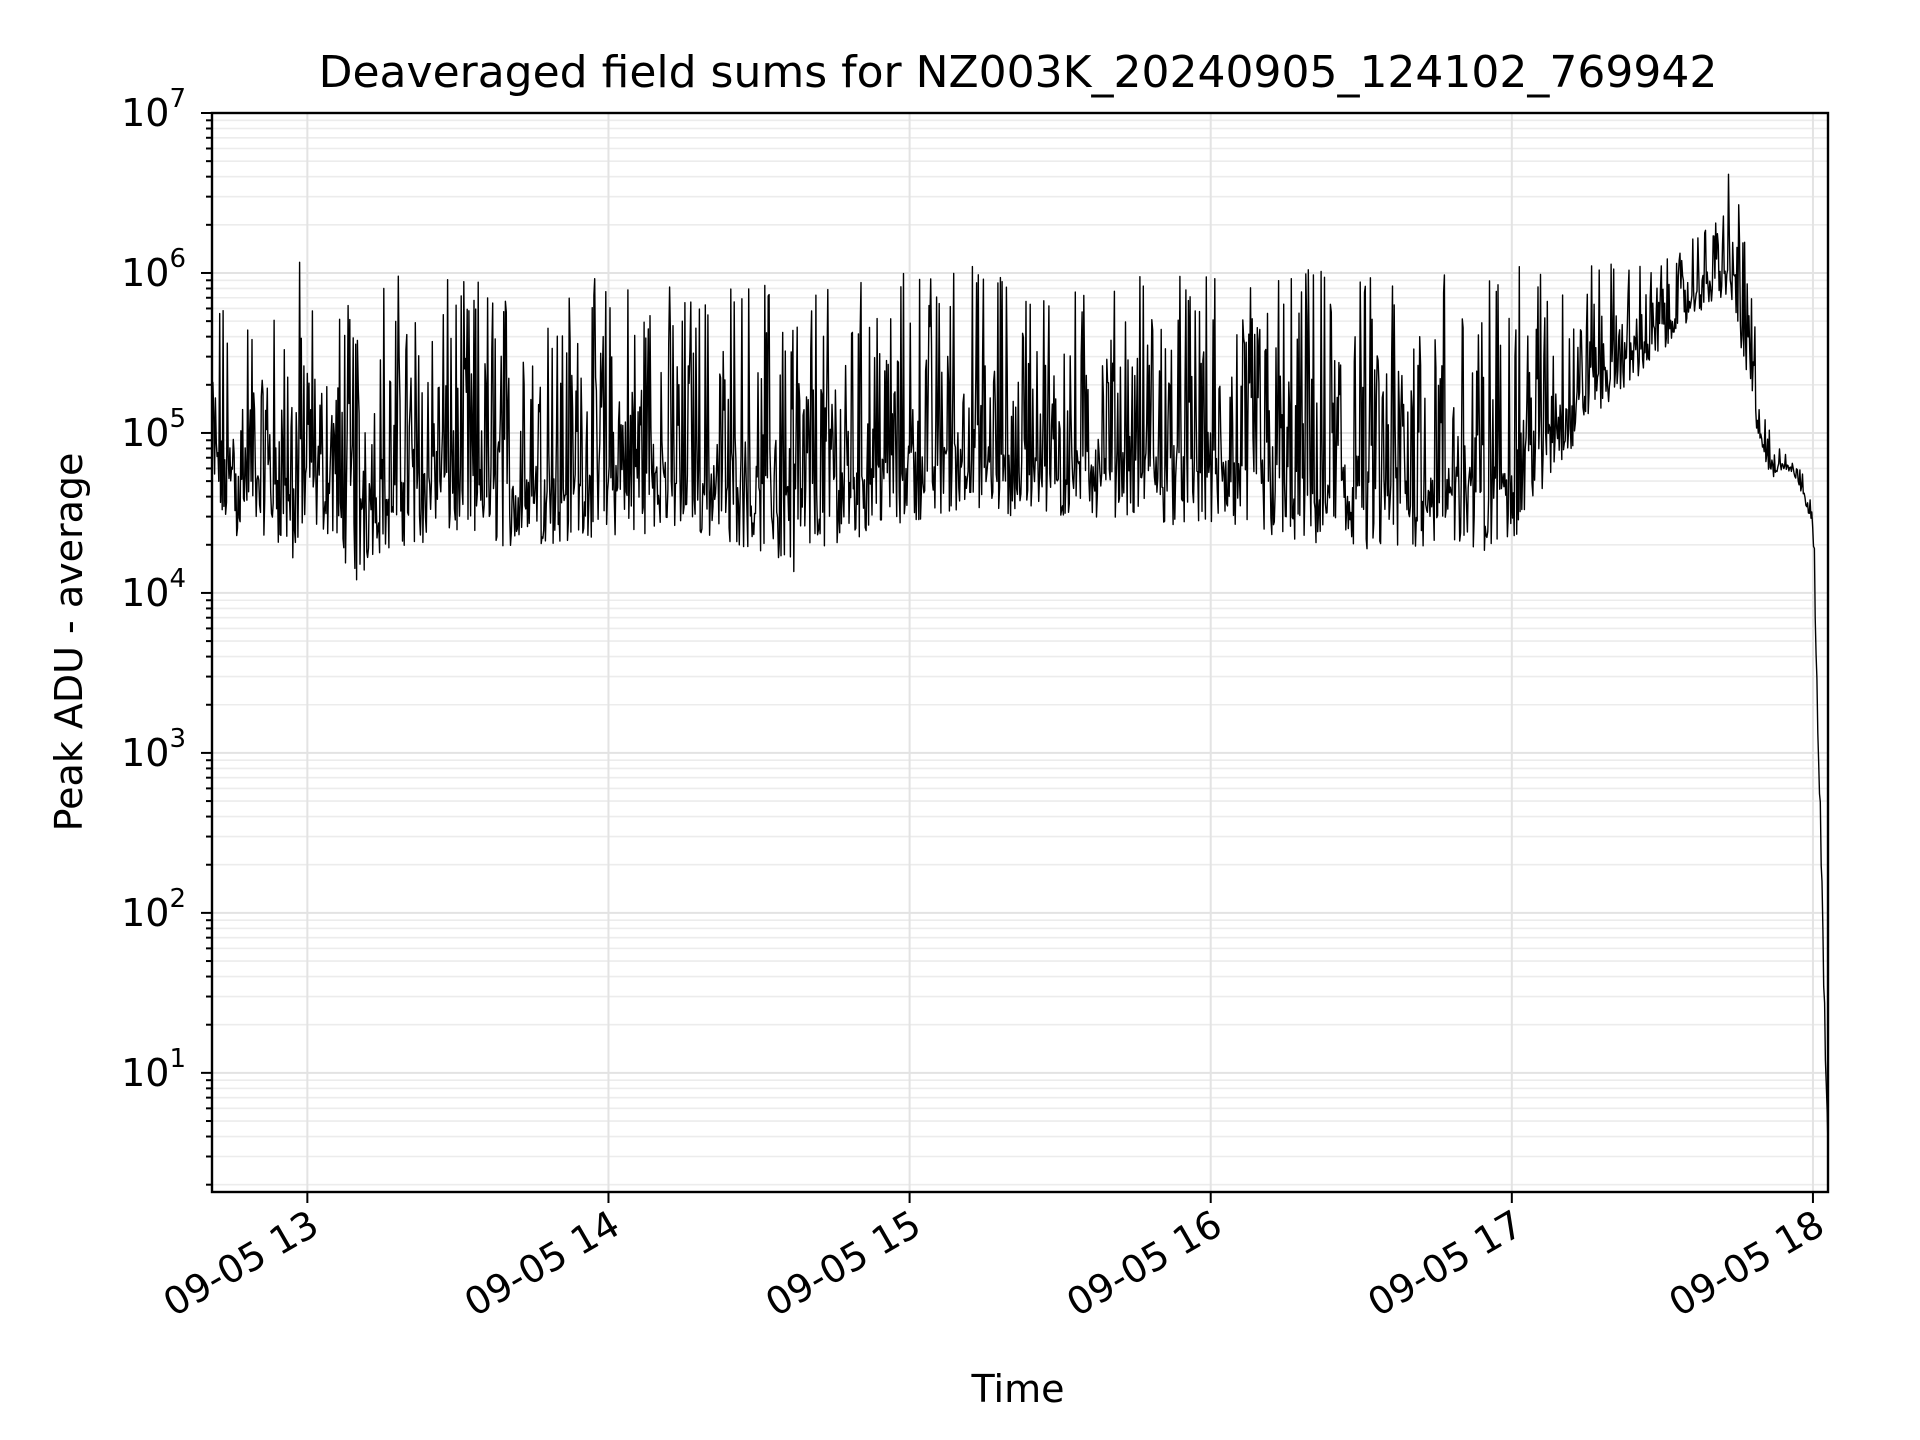 The height and width of the screenshot is (1440, 1920). What do you see at coordinates (153, 429) in the screenshot?
I see `y-tick-label: 10⁵` at bounding box center [153, 429].